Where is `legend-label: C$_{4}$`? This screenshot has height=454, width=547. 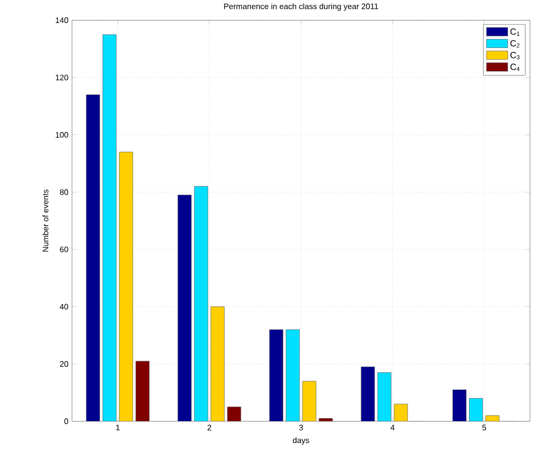
legend-label: C$_{4}$ is located at coordinates (515, 67).